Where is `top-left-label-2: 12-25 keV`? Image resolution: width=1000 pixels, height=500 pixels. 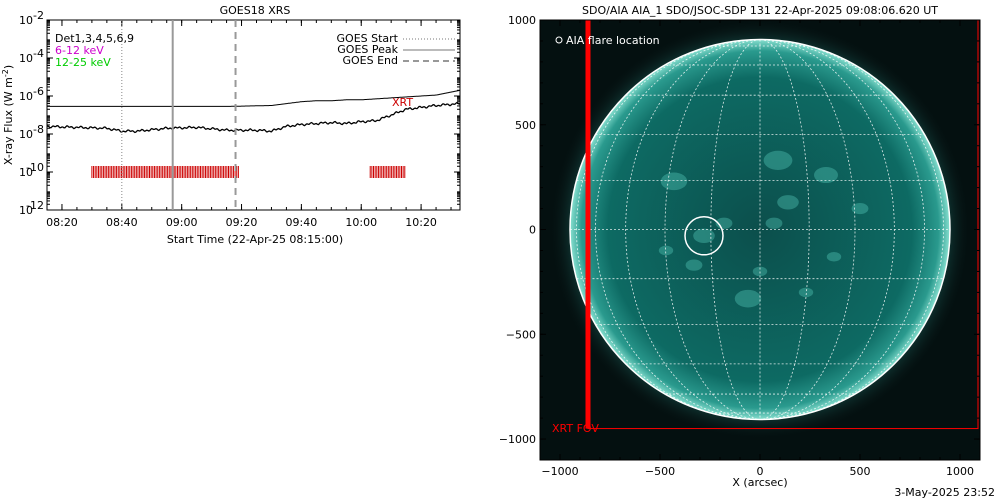 top-left-label-2: 12-25 keV is located at coordinates (83, 62).